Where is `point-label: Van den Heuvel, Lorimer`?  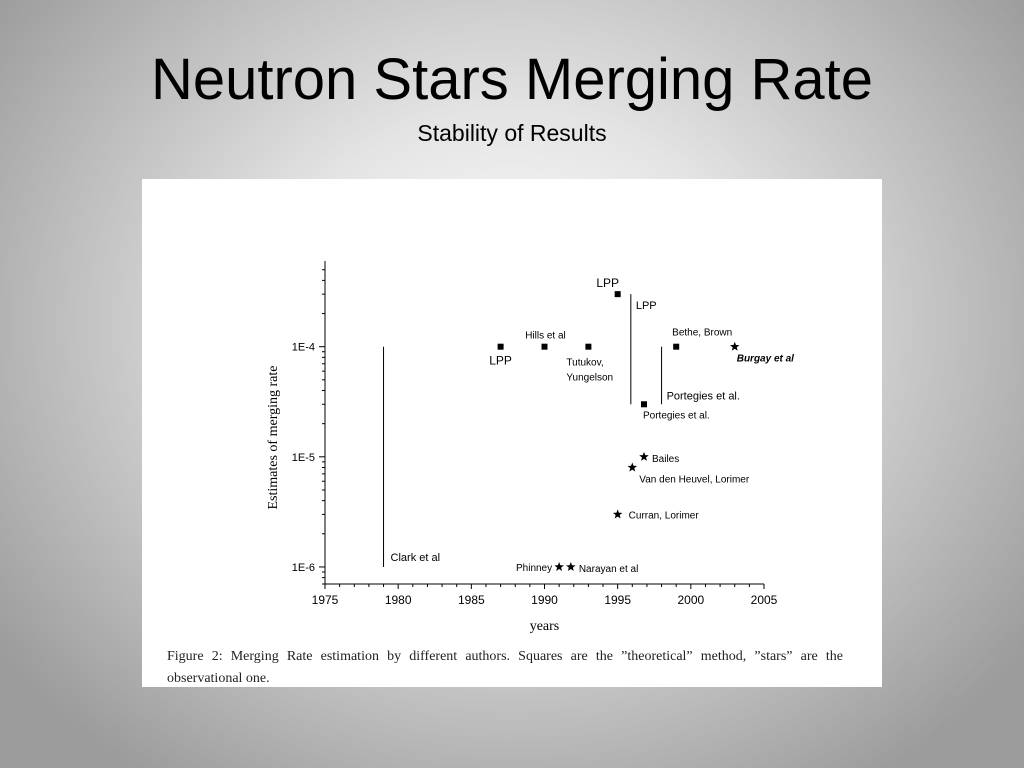
point-label: Van den Heuvel, Lorimer is located at coordinates (694, 479).